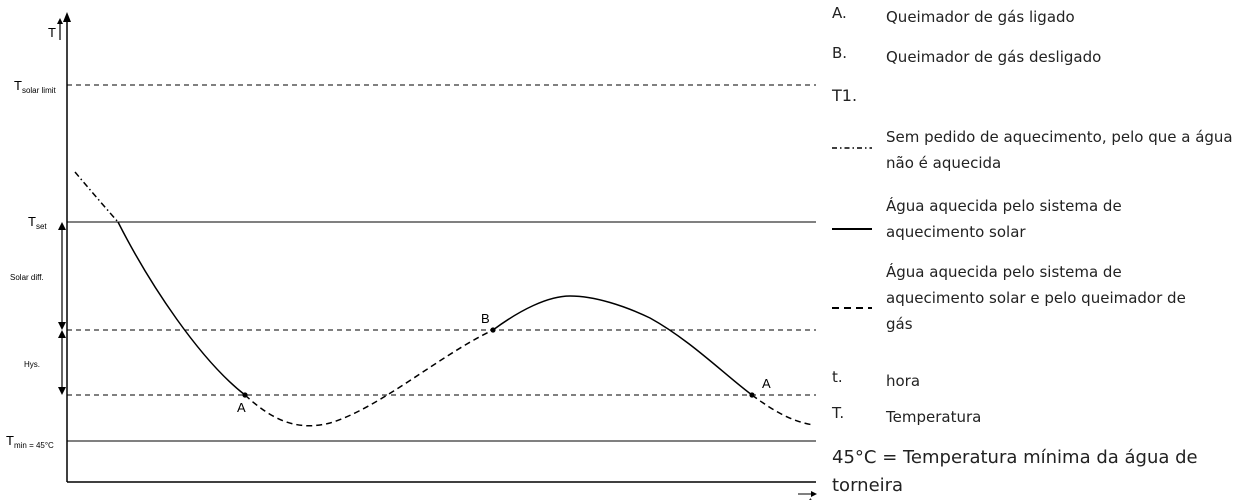 This screenshot has width=1254, height=500. What do you see at coordinates (30, 441) in the screenshot?
I see `tmin-label: Tmin = 45°C` at bounding box center [30, 441].